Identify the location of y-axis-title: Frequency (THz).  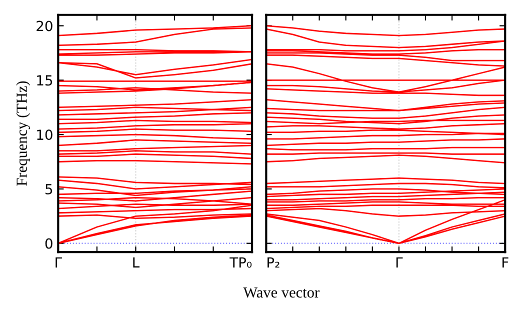
(23, 133).